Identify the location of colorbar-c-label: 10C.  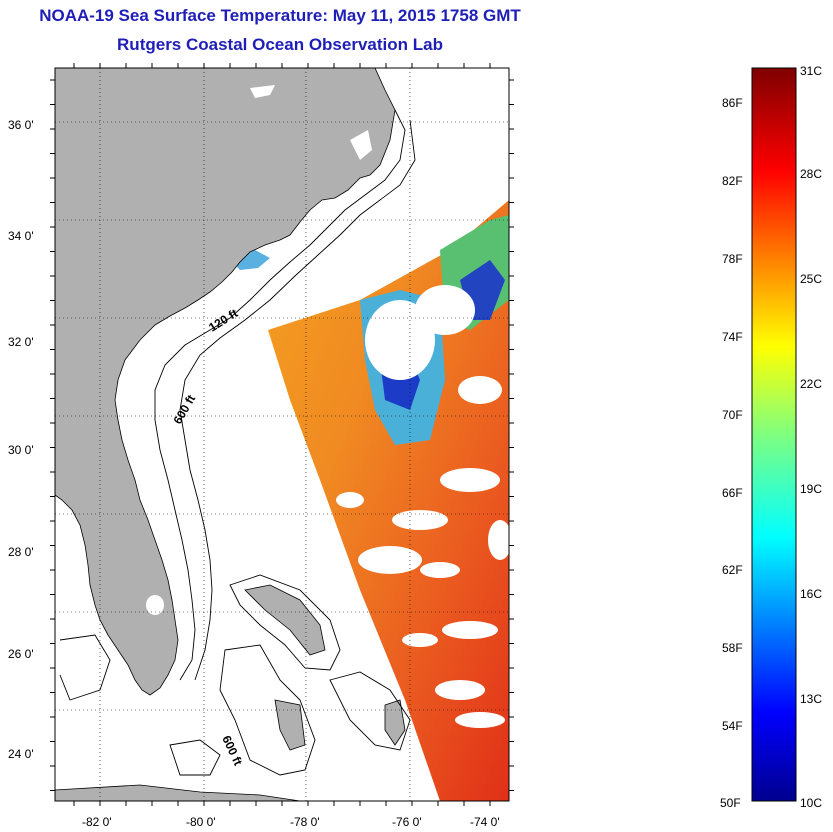
(811, 803).